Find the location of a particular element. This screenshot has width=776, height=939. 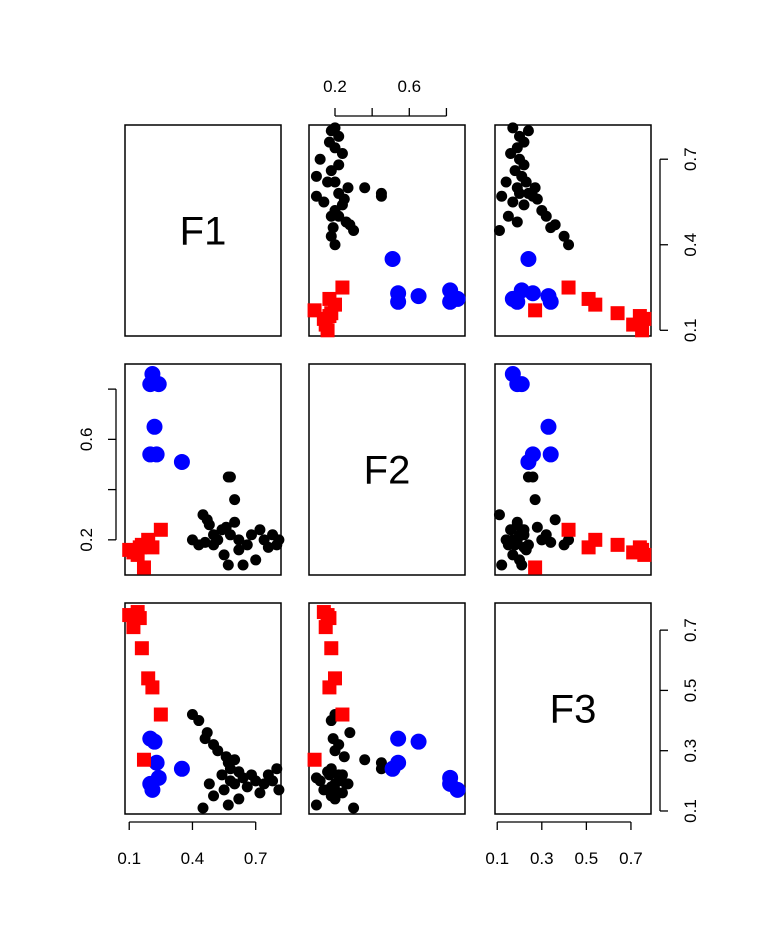

x-tick-label-f1-0: 0.1 is located at coordinates (129, 858).